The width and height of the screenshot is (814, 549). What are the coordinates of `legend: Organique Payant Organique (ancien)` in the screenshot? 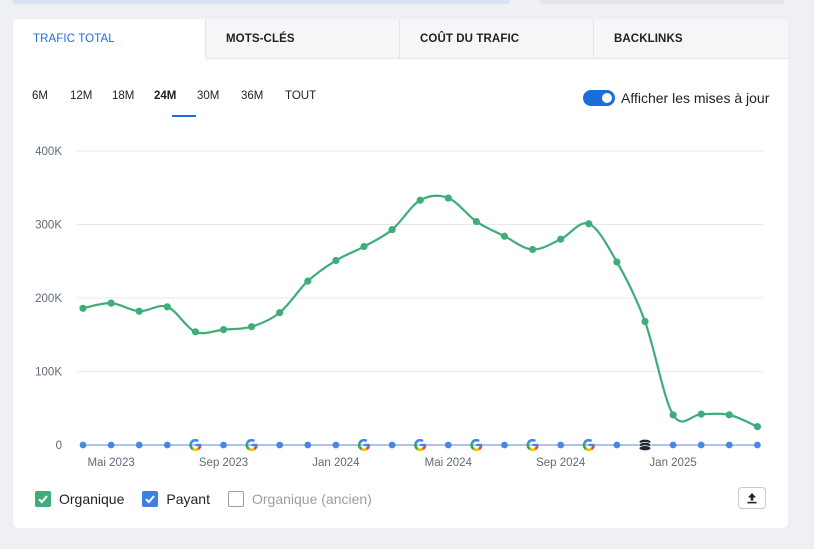 It's located at (212, 499).